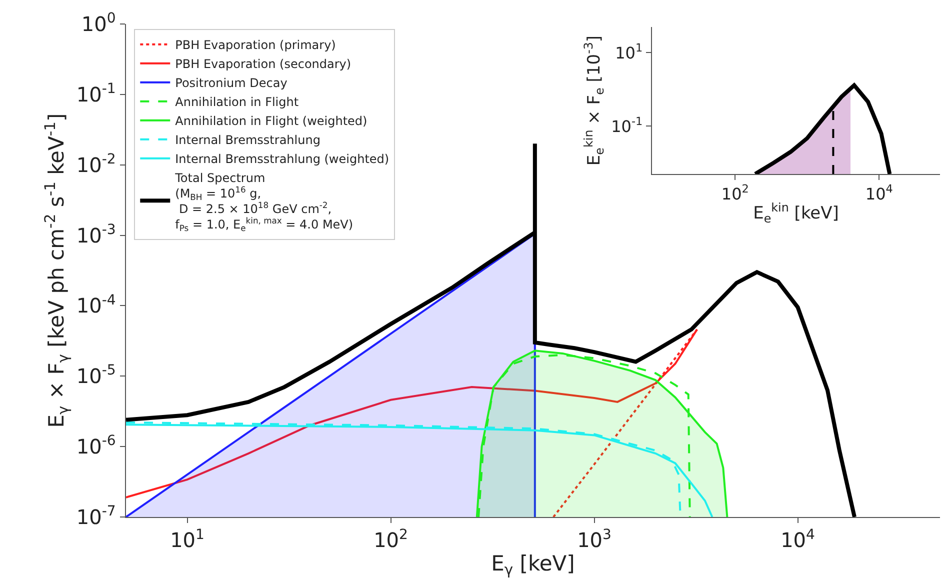 The width and height of the screenshot is (944, 581). I want to click on legend-label: Internal Bremsstrahlung (weighted), so click(282, 159).